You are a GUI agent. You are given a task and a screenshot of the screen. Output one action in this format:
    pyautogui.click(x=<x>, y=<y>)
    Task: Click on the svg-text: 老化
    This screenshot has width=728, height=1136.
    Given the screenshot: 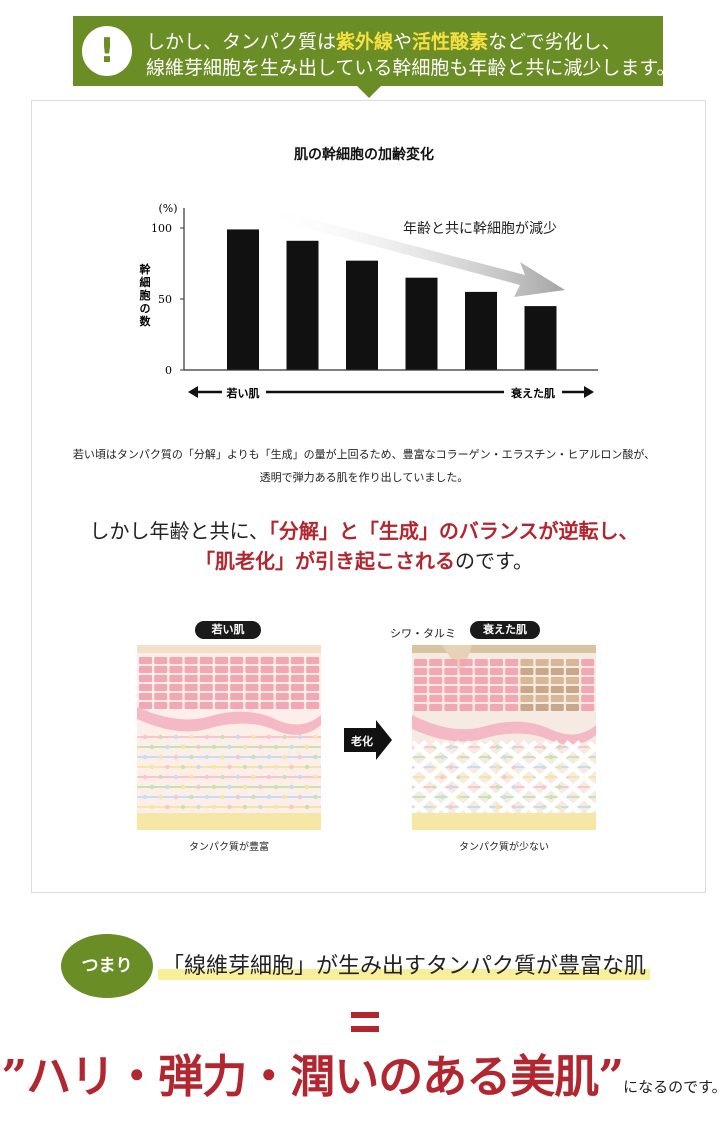 What is the action you would take?
    pyautogui.click(x=361, y=741)
    